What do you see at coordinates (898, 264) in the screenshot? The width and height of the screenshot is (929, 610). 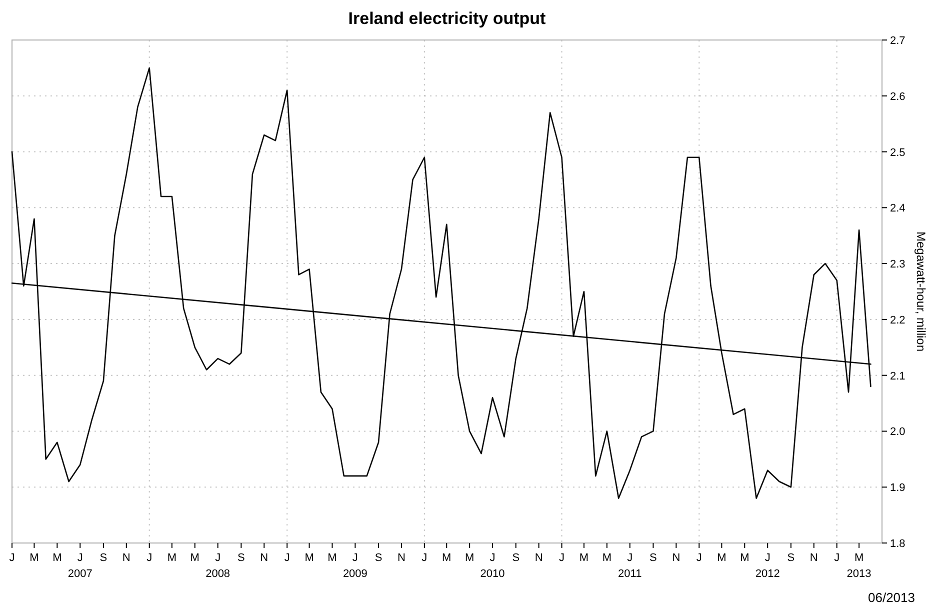 I see `y-tick-label: 2.3` at bounding box center [898, 264].